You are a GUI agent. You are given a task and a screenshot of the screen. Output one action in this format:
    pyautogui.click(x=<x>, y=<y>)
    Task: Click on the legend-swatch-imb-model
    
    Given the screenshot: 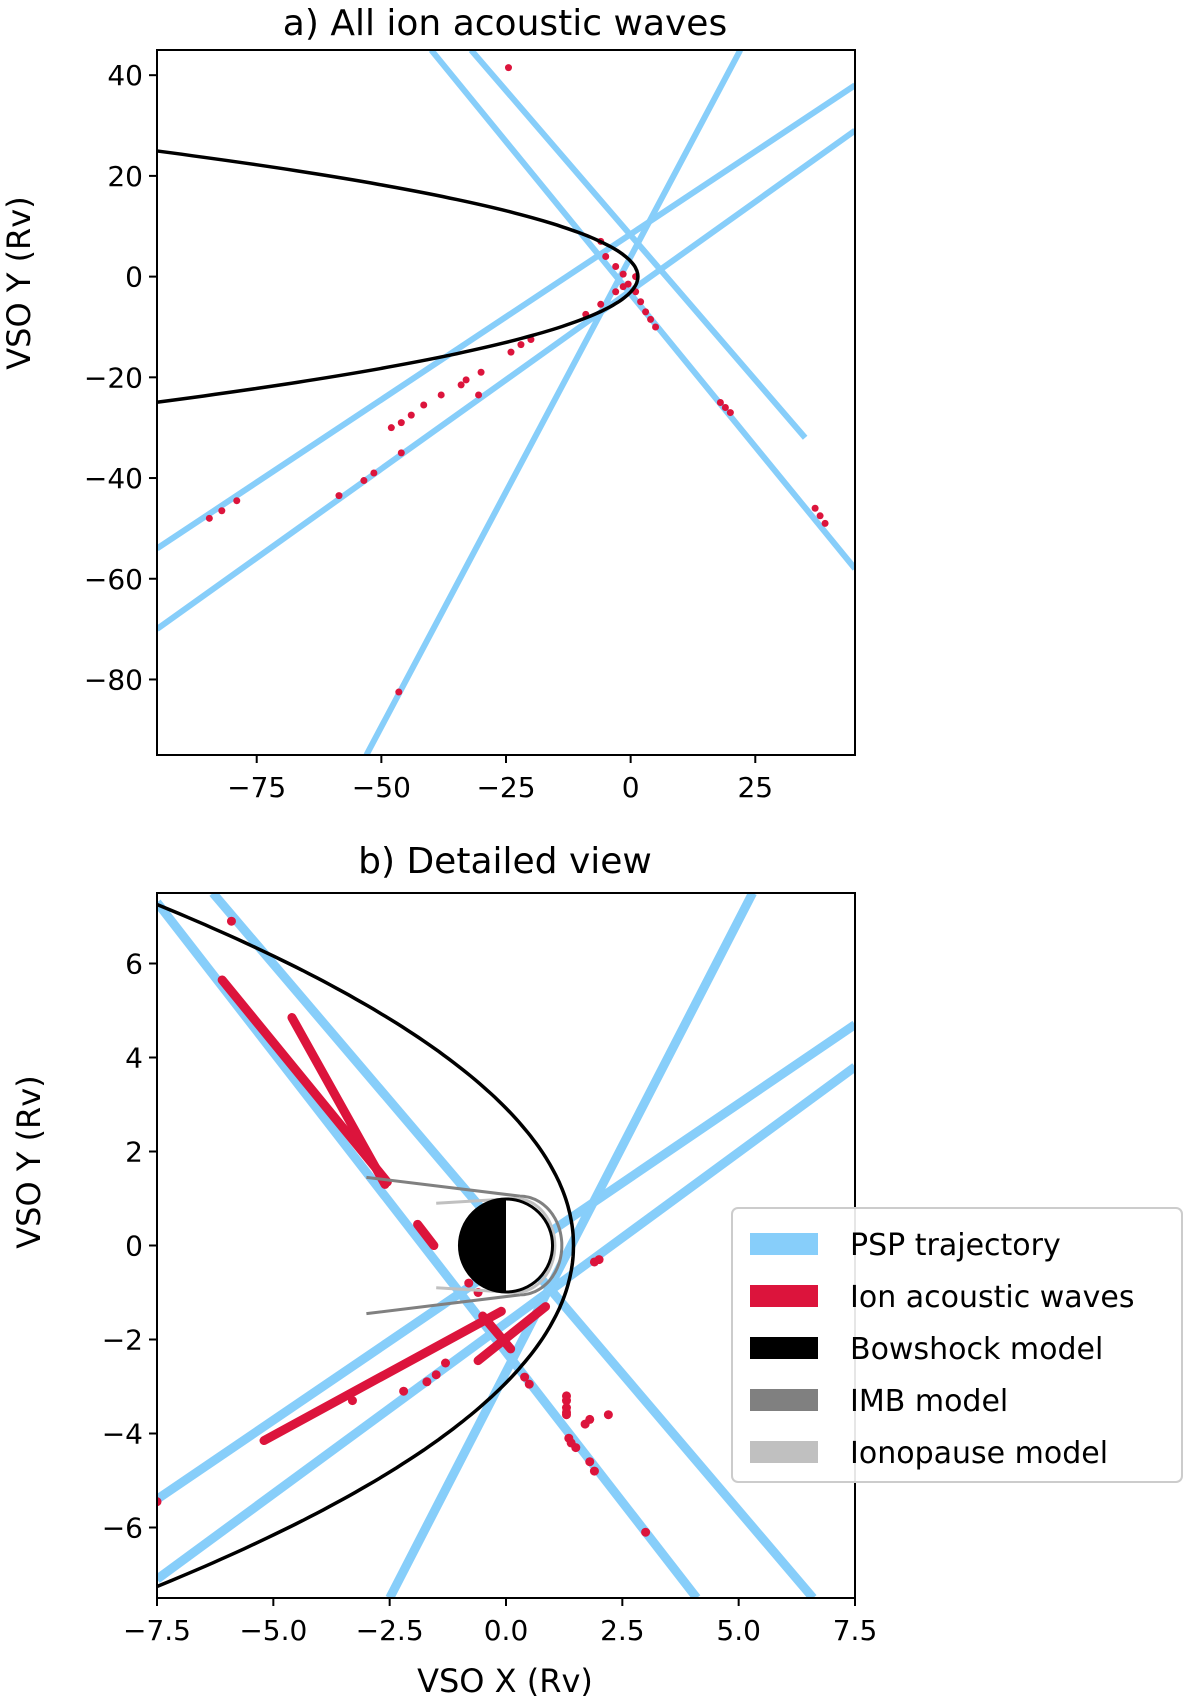 What is the action you would take?
    pyautogui.click(x=784, y=1400)
    